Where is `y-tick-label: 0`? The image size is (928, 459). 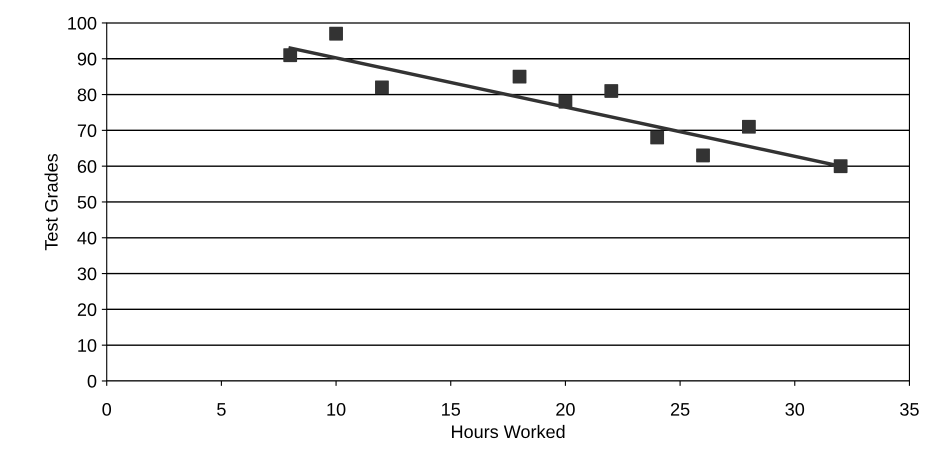 y-tick-label: 0 is located at coordinates (92, 381).